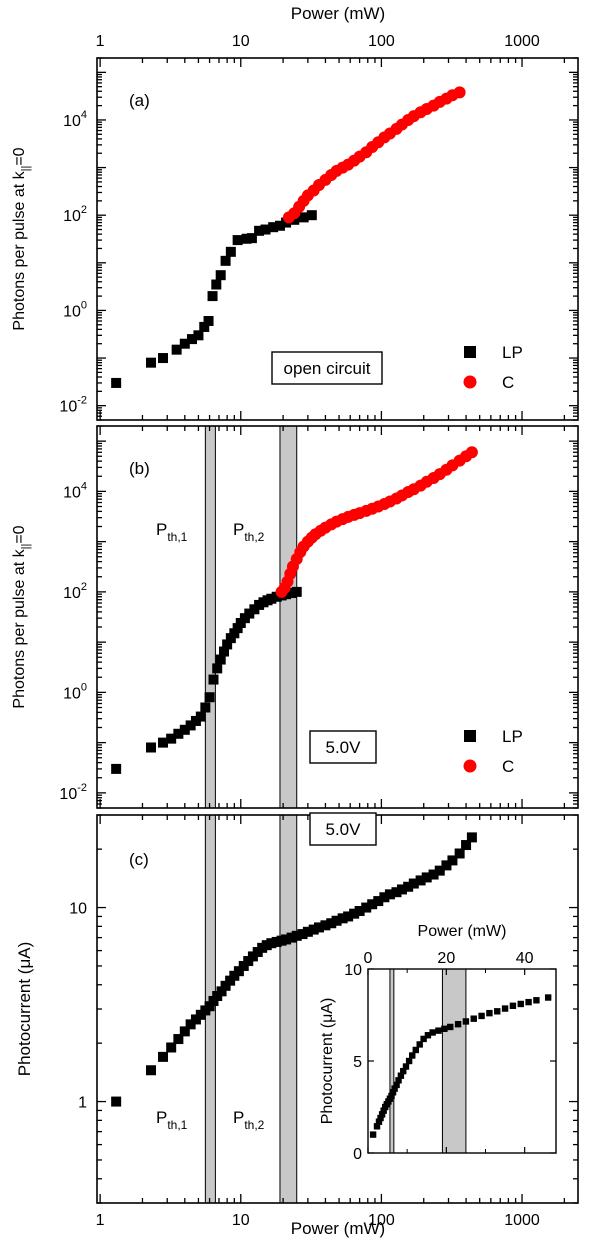 The height and width of the screenshot is (1243, 589). What do you see at coordinates (462, 1061) in the screenshot?
I see `inset-frame` at bounding box center [462, 1061].